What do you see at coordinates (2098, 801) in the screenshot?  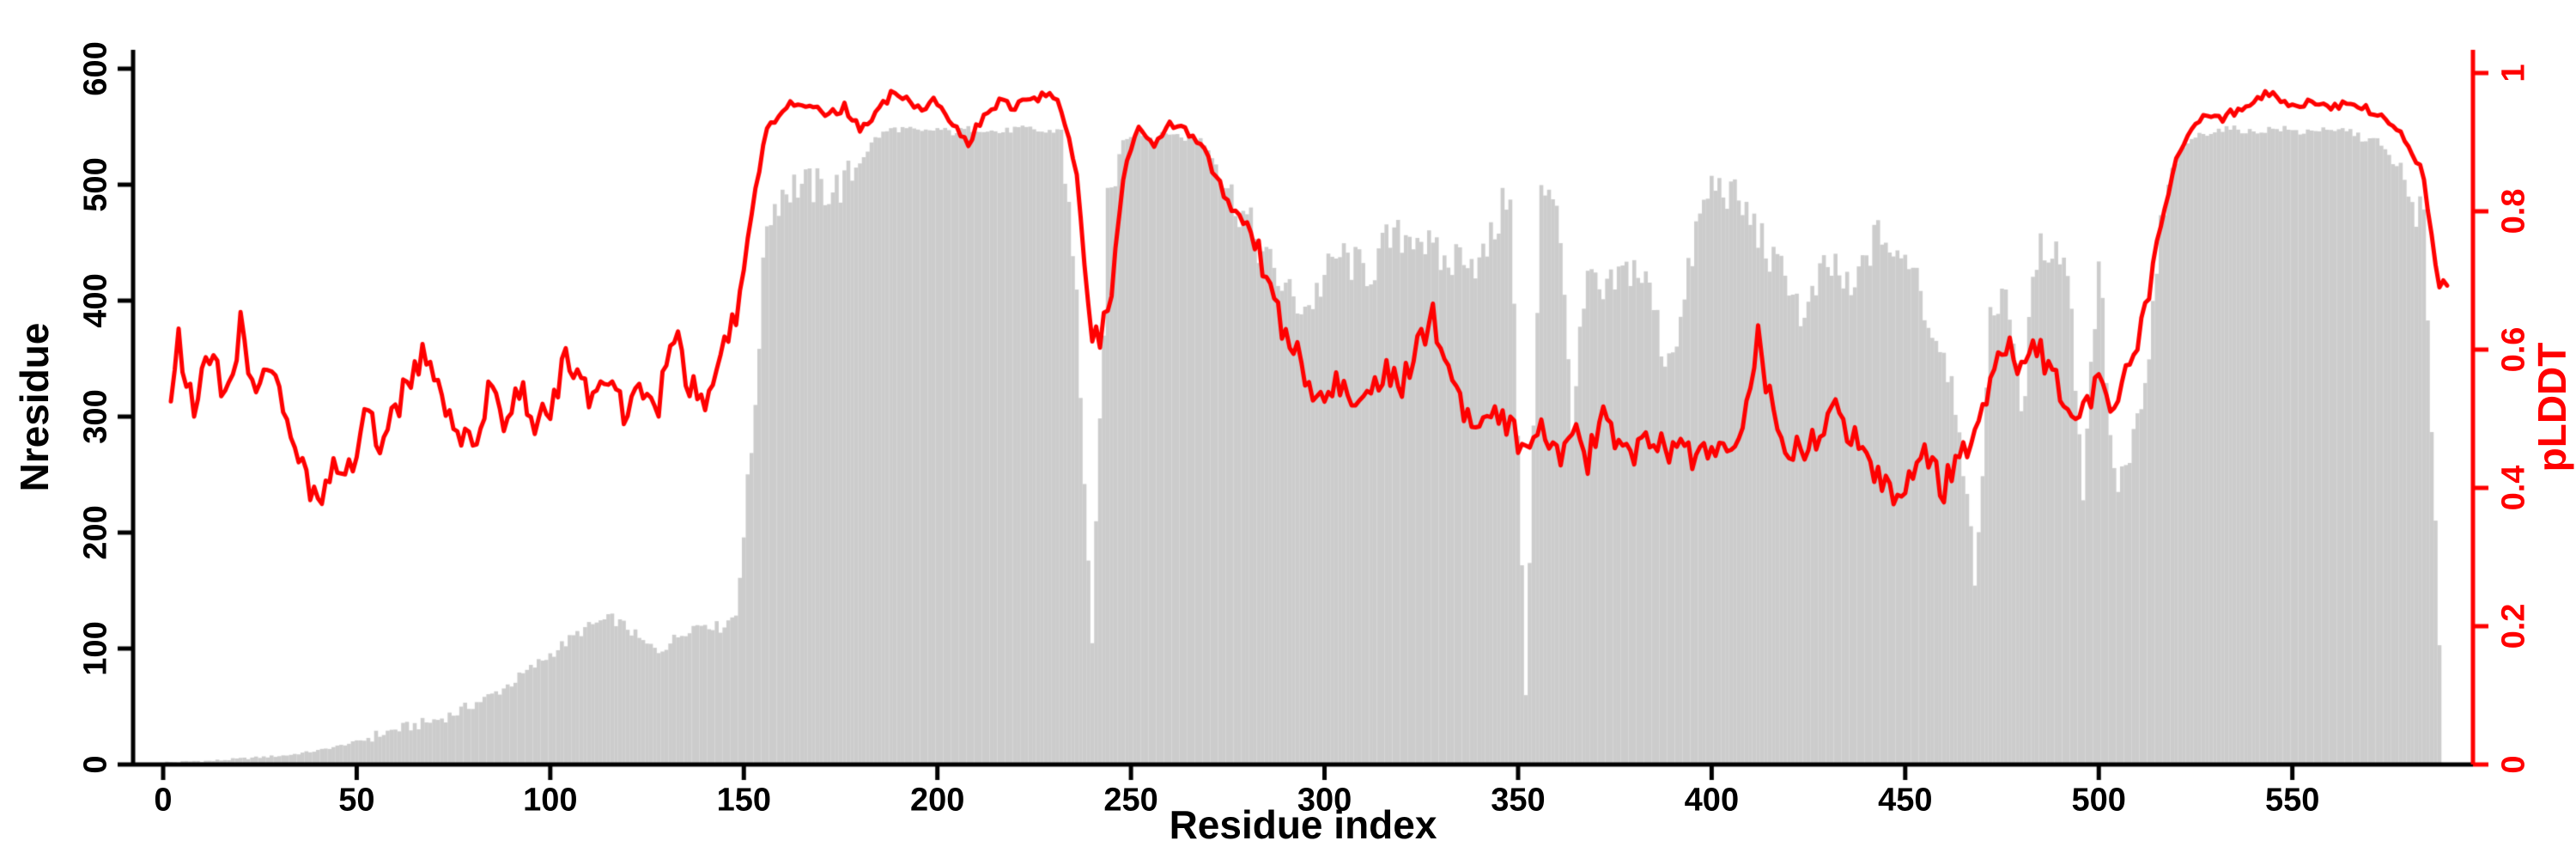 I see `x-axis-tick-label: 500` at bounding box center [2098, 801].